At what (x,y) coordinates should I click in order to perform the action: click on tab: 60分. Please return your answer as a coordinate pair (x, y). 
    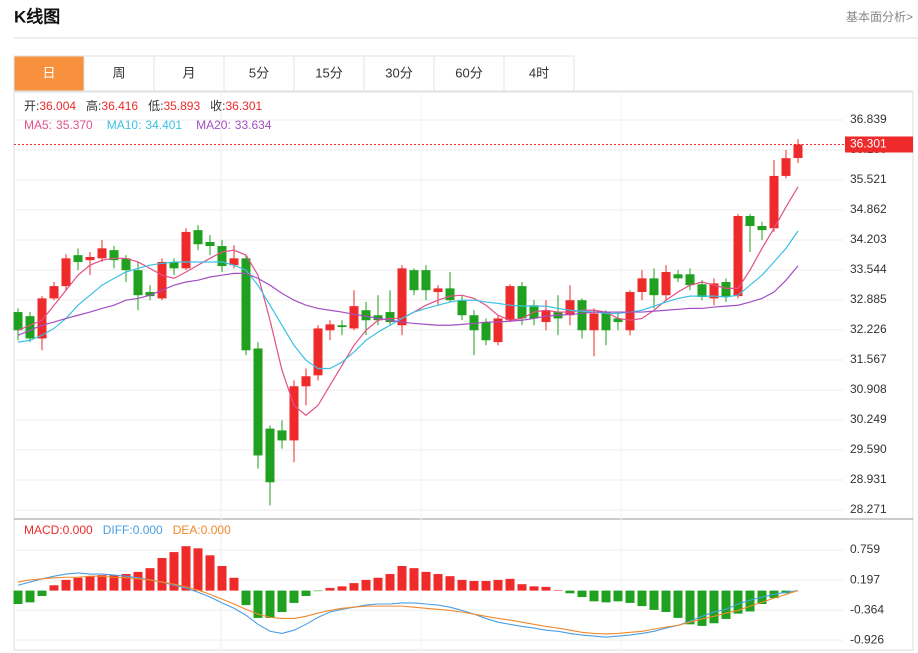
    Looking at the image, I should click on (469, 73).